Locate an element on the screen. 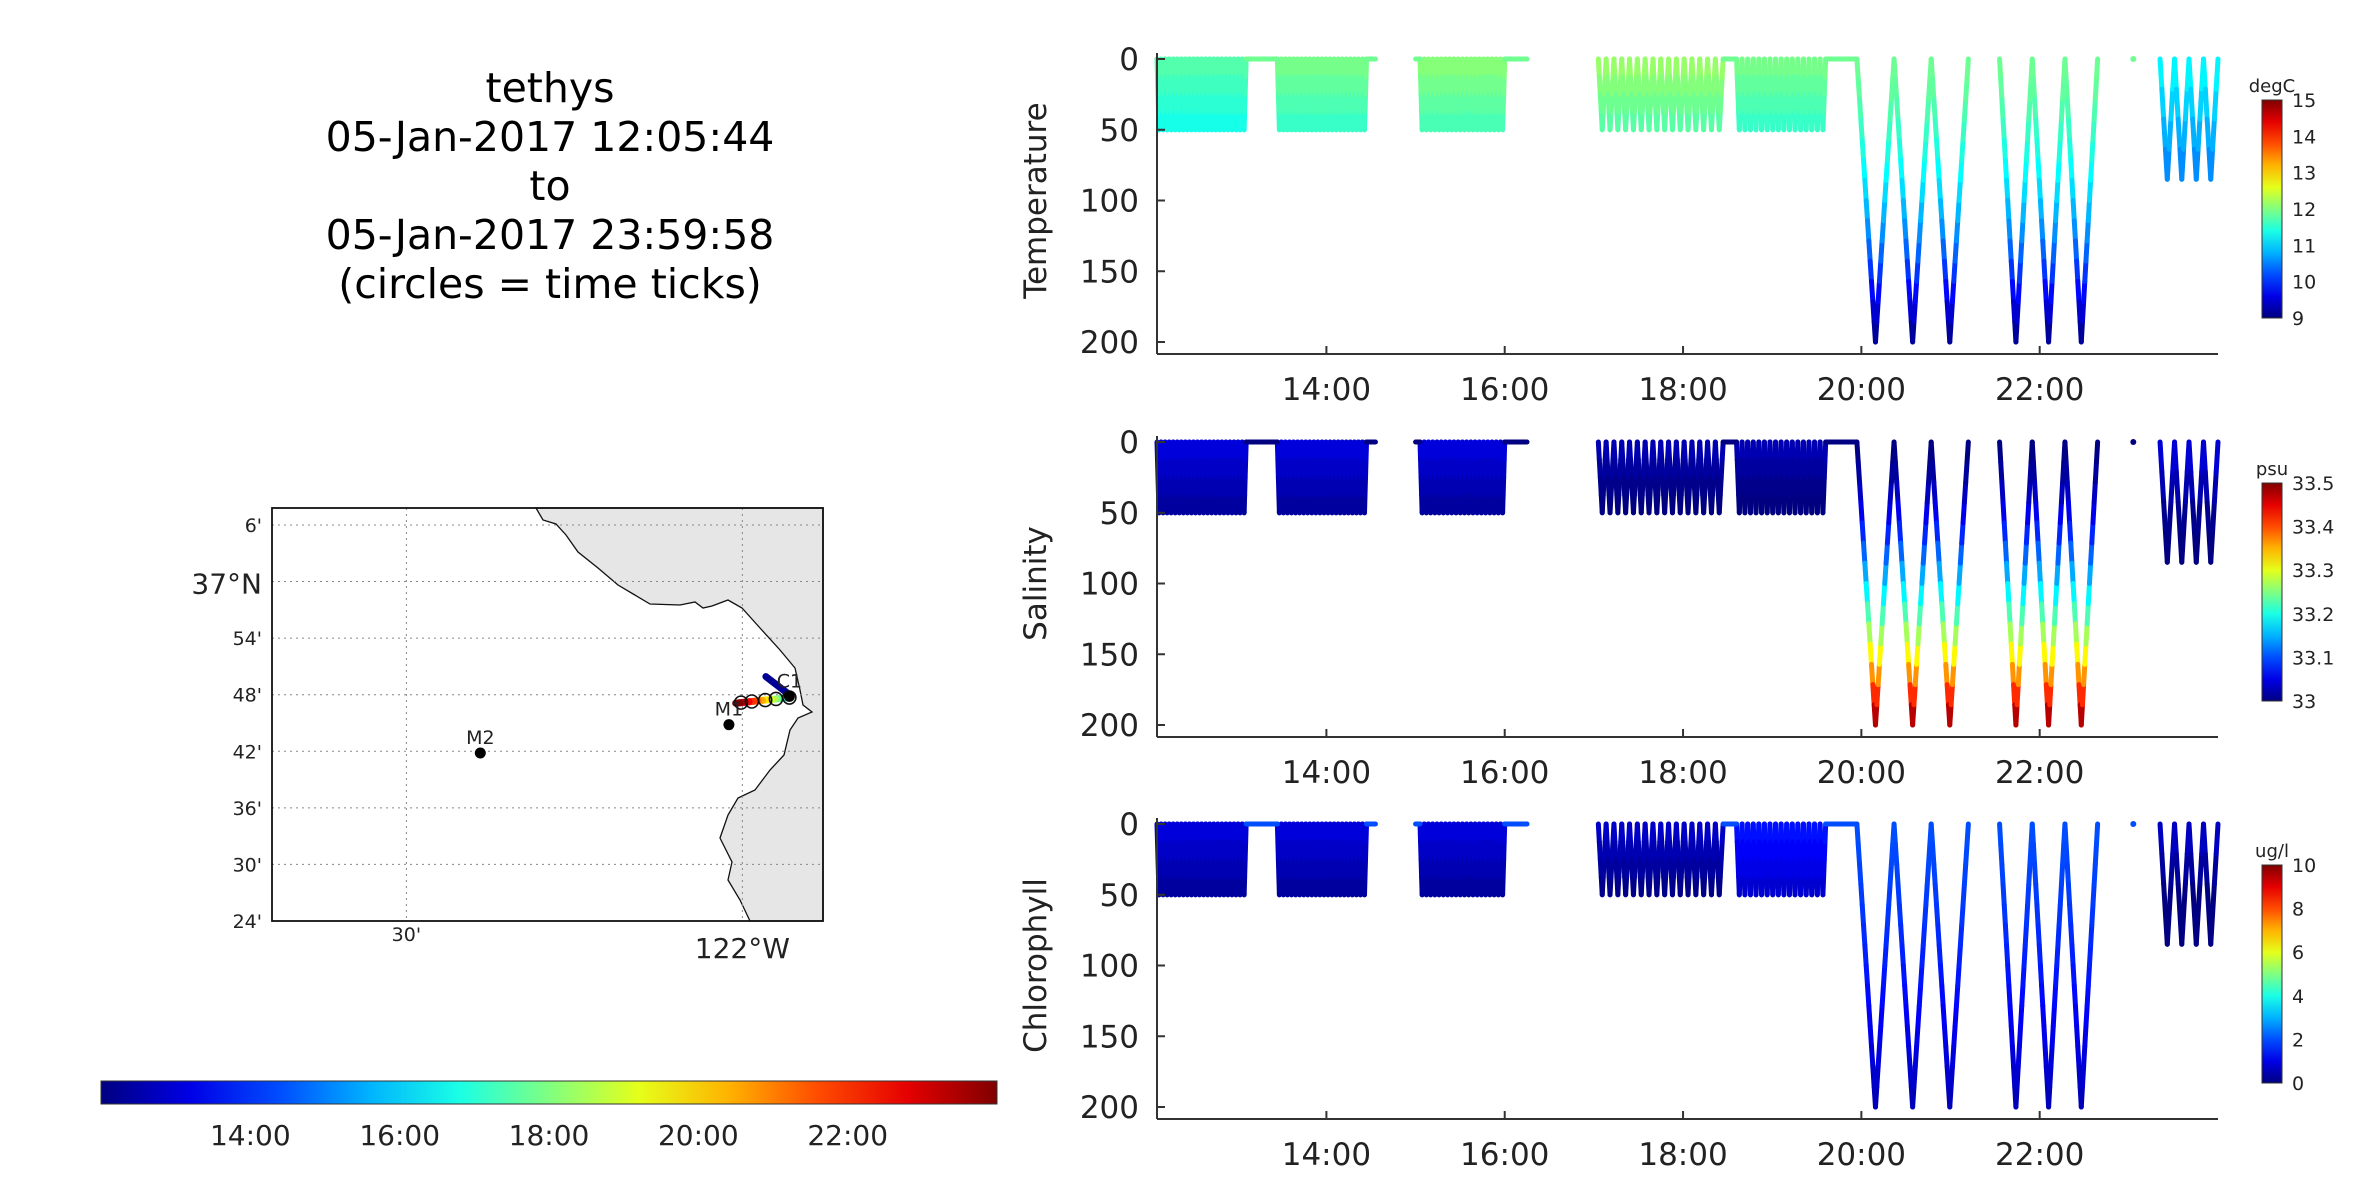 The width and height of the screenshot is (2362, 1181). y-tick-label: 200 is located at coordinates (1109, 343).